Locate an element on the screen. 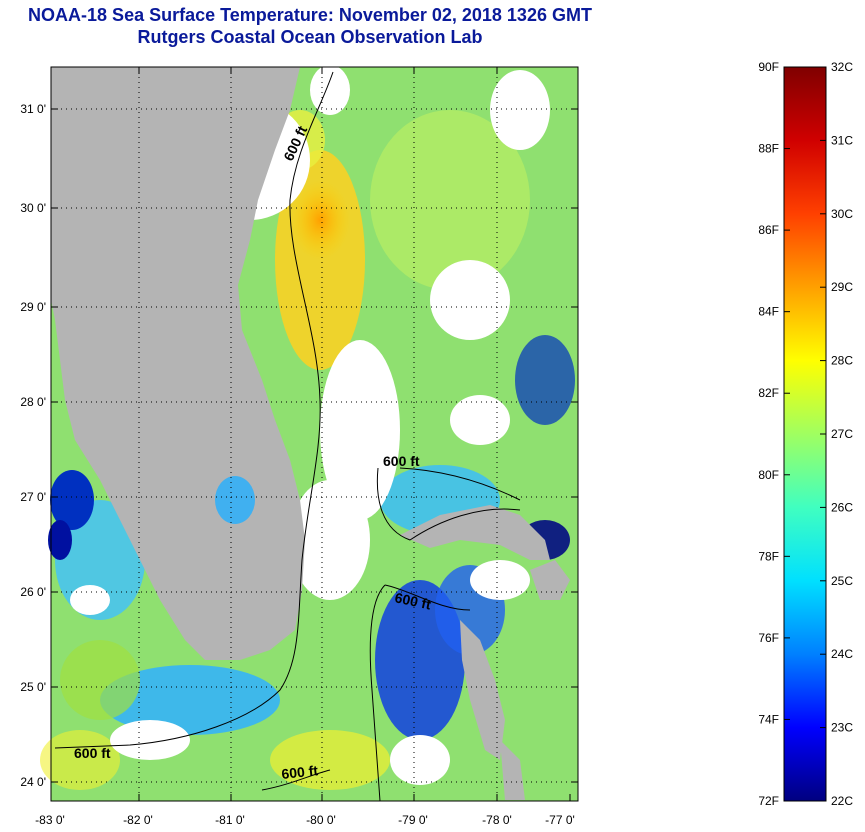 Image resolution: width=865 pixels, height=832 pixels. colorbar-celsius-labels: 32C 31C 30C 29C 28C 27C 26C 25C 24C 23C 22C is located at coordinates (836, 434).